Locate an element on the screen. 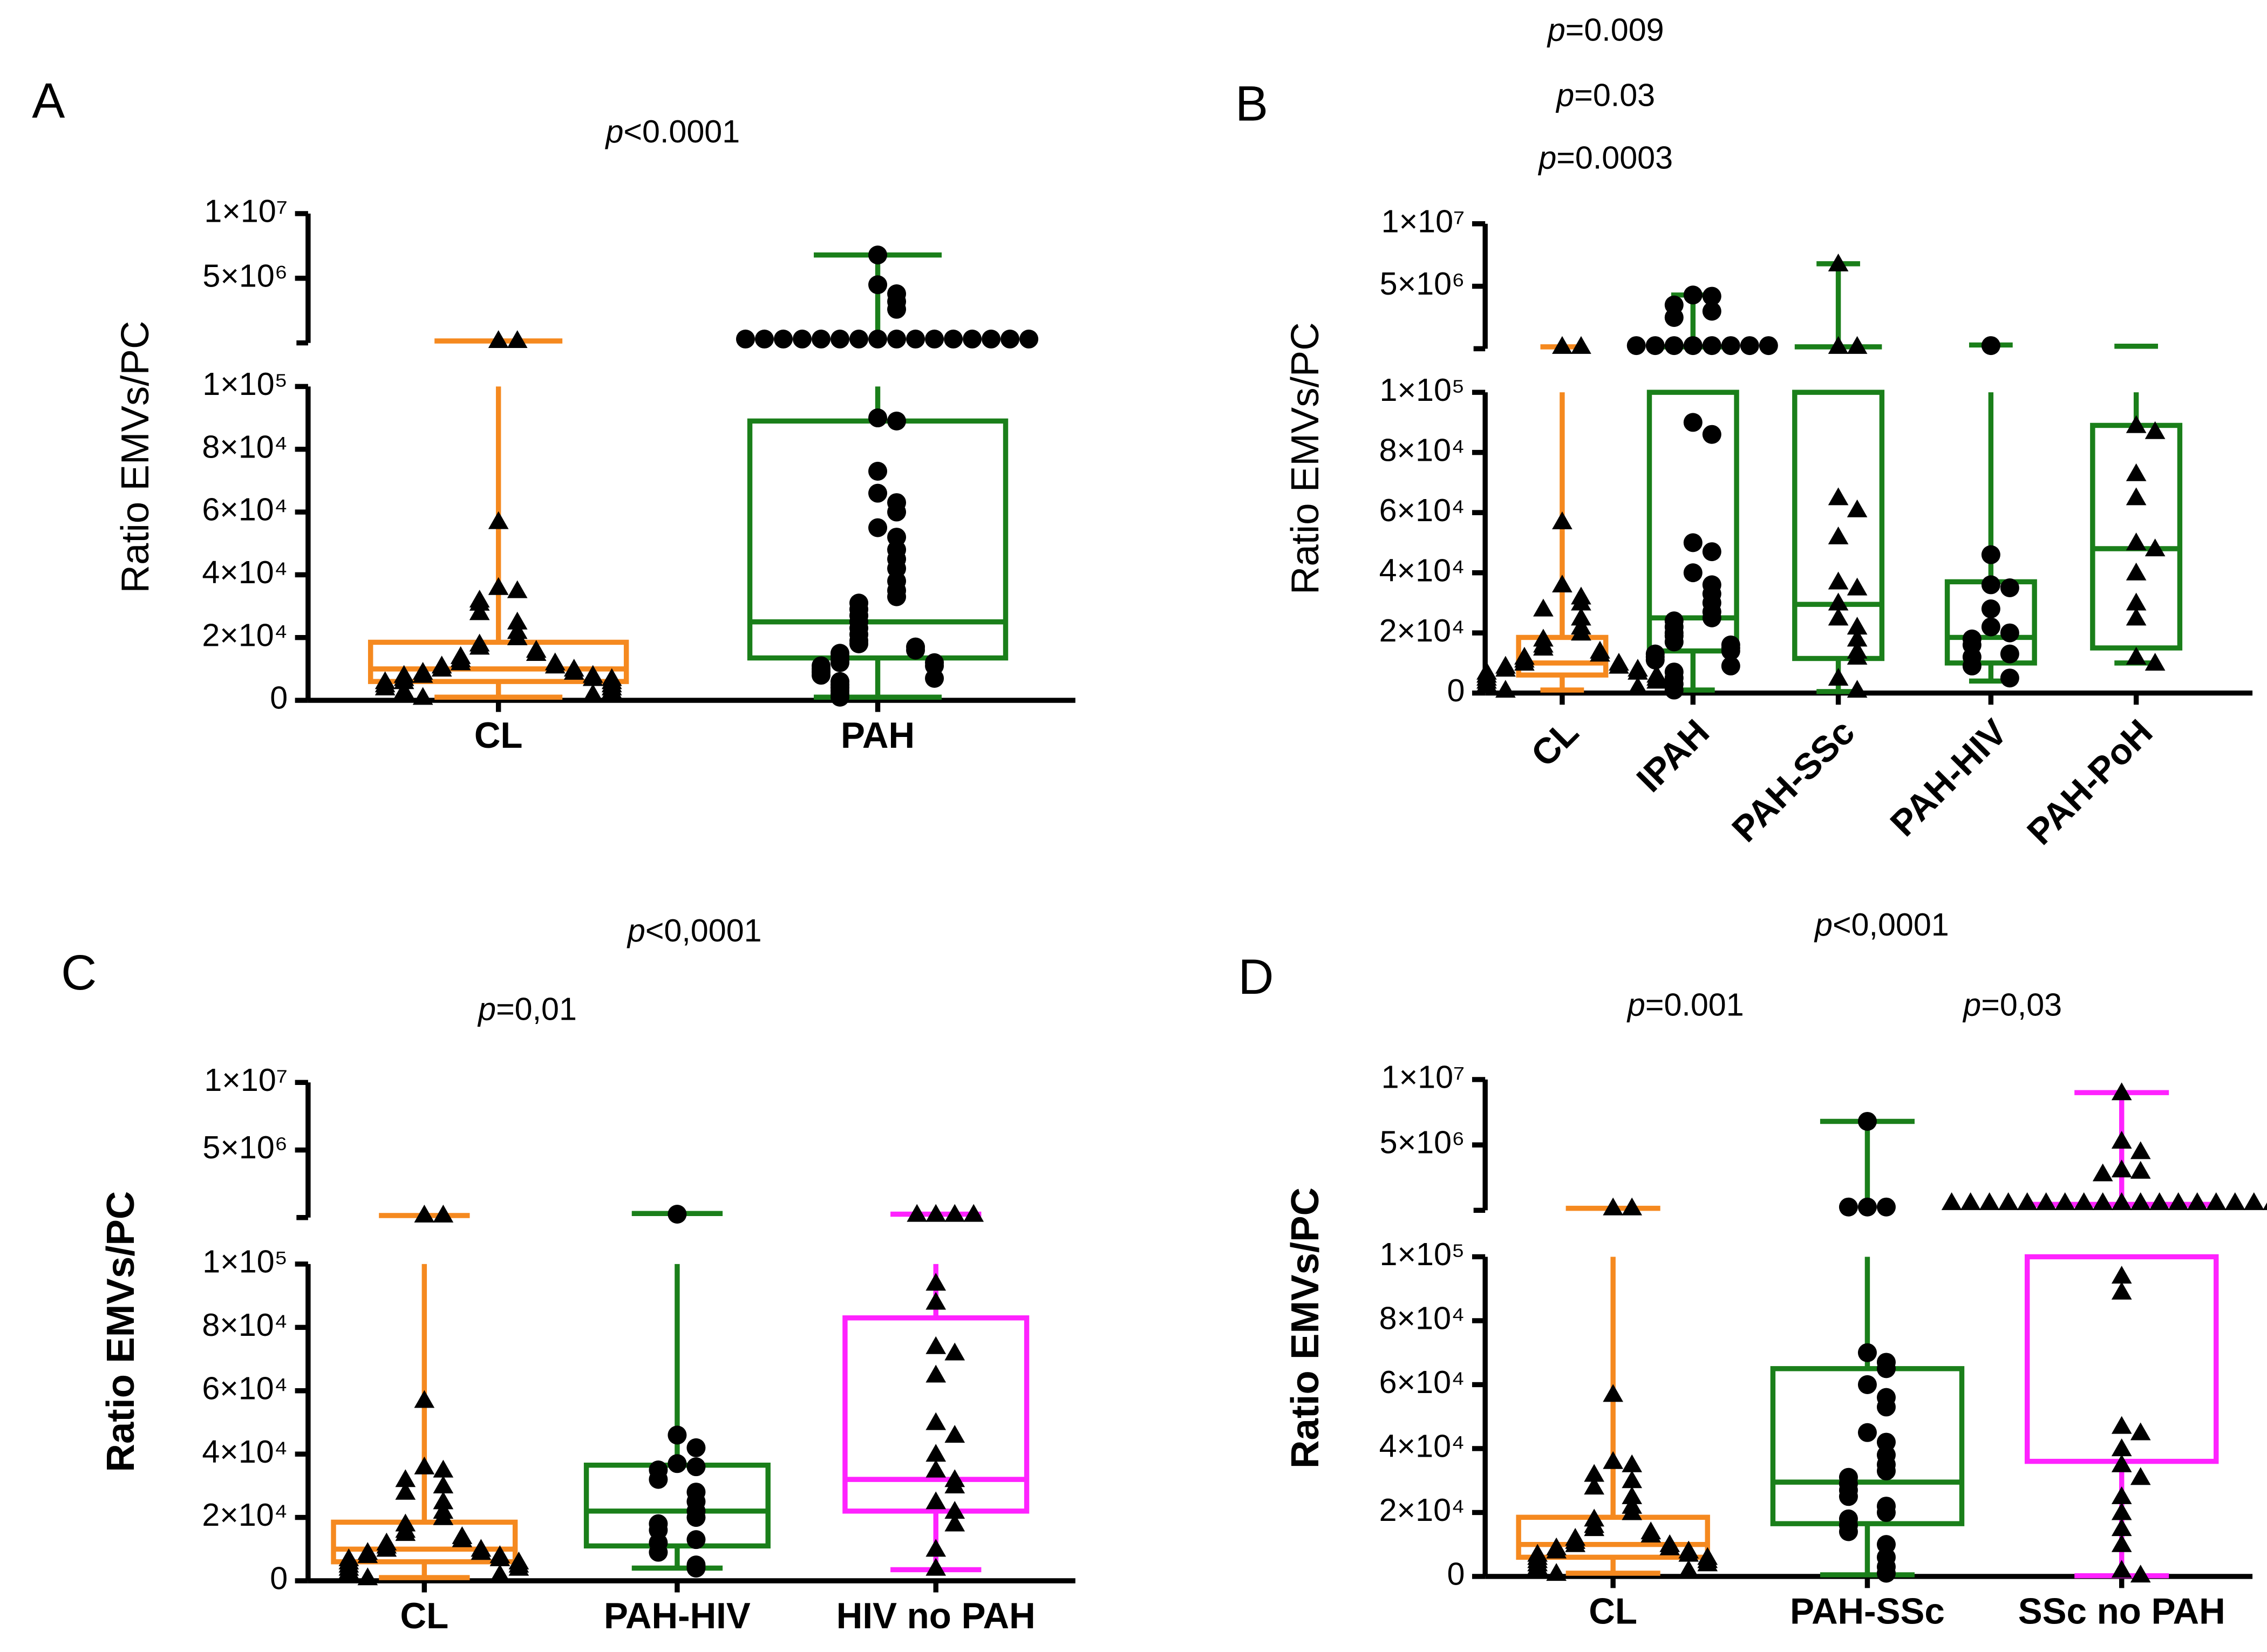 Image resolution: width=2267 pixels, height=1652 pixels. y-tick-label: 2×10⁴ is located at coordinates (245, 1515).